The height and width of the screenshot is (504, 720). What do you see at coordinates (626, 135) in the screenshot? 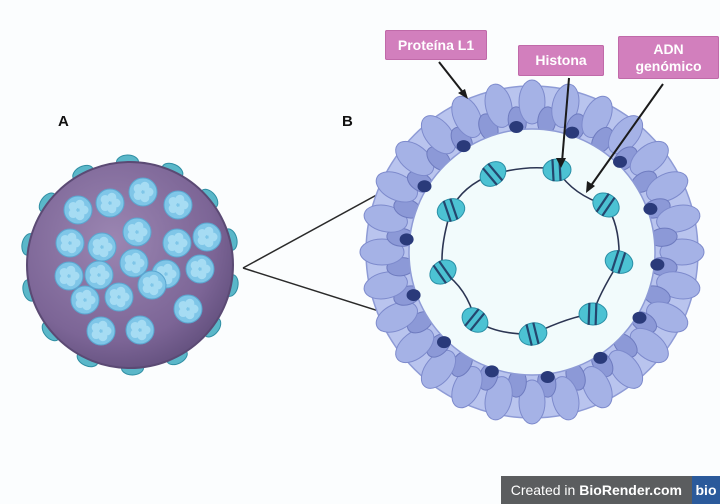
I see `arrow-genomic-dna` at bounding box center [626, 135].